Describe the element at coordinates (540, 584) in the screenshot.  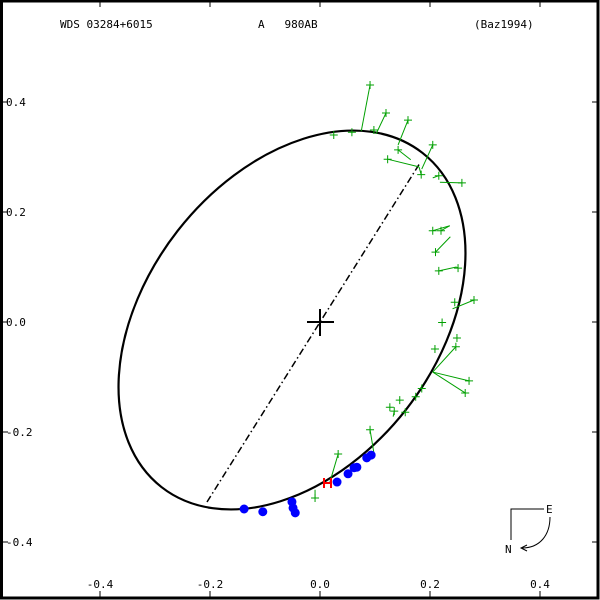
I see `x-tick-label: 0.4` at that location.